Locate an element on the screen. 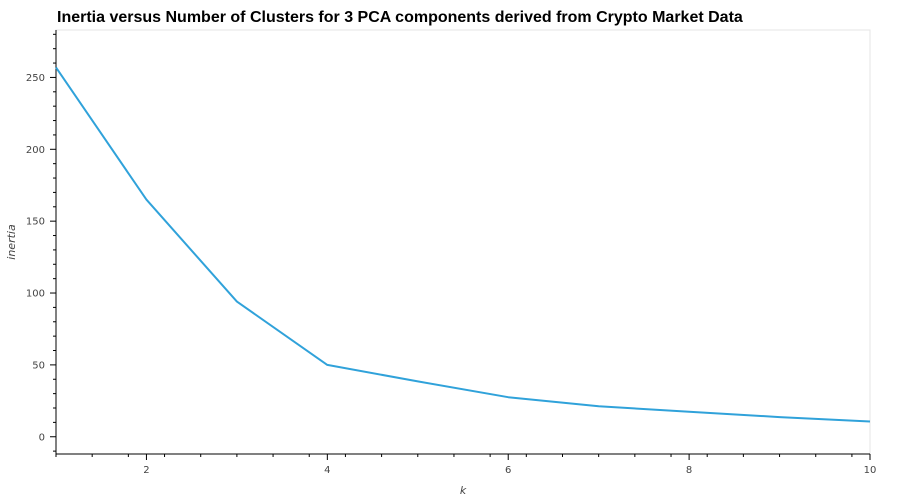 This screenshot has height=500, width=900. x-tick-label: 8 is located at coordinates (689, 470).